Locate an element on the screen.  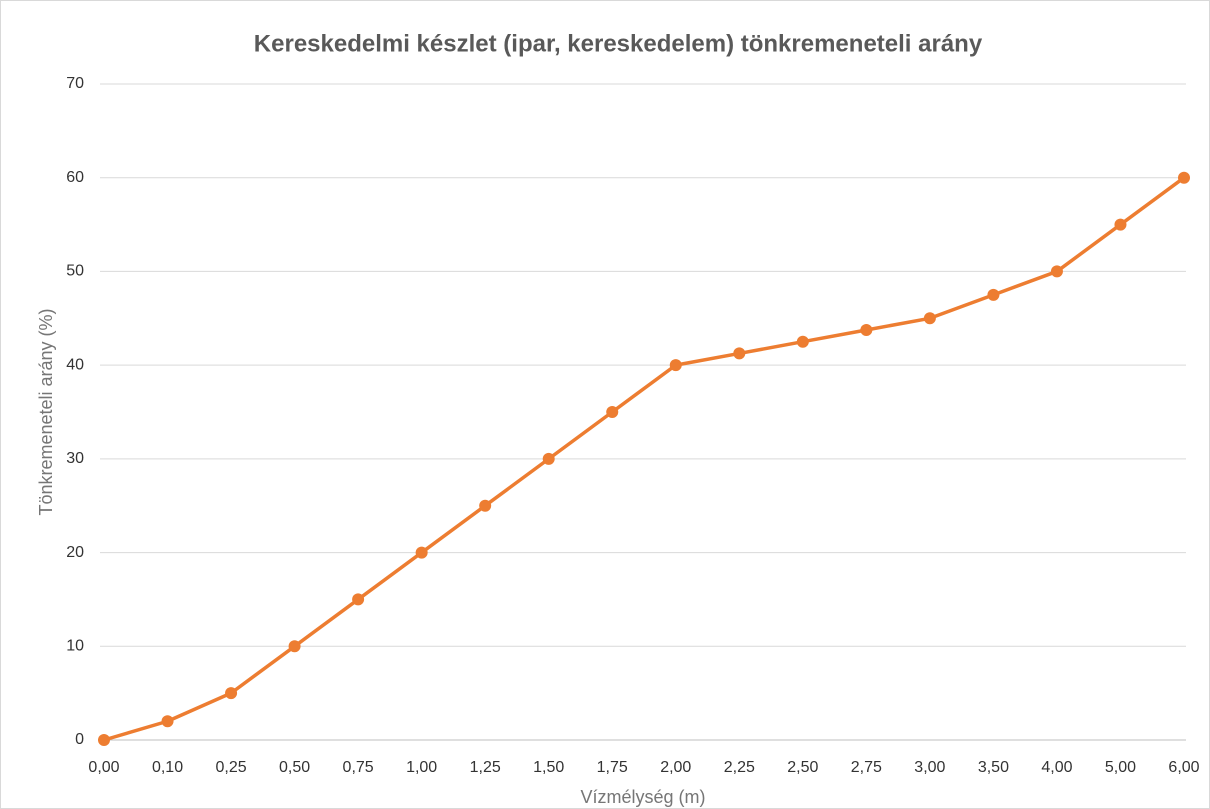
x-tick-label: 0,50 is located at coordinates (294, 767).